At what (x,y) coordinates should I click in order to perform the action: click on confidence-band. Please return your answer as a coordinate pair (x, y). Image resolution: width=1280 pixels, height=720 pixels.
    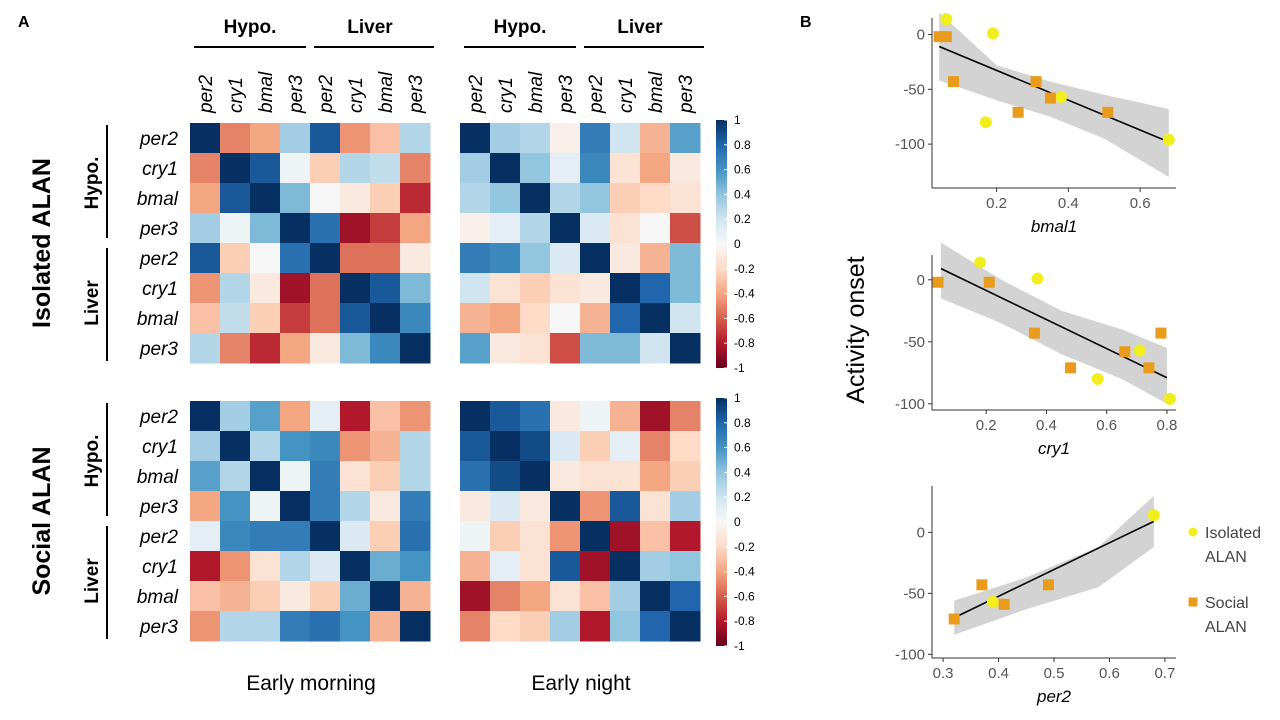
    Looking at the image, I should click on (1054, 565).